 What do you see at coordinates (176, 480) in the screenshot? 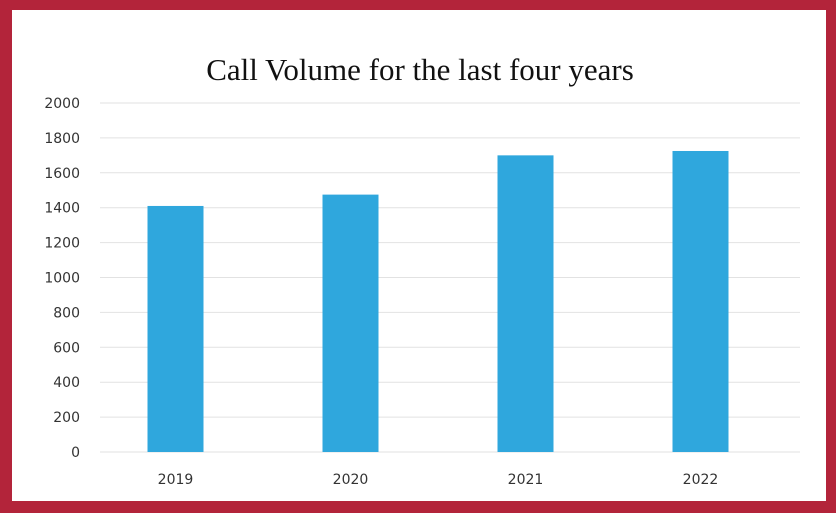
I see `x-tick-label: 2019` at bounding box center [176, 480].